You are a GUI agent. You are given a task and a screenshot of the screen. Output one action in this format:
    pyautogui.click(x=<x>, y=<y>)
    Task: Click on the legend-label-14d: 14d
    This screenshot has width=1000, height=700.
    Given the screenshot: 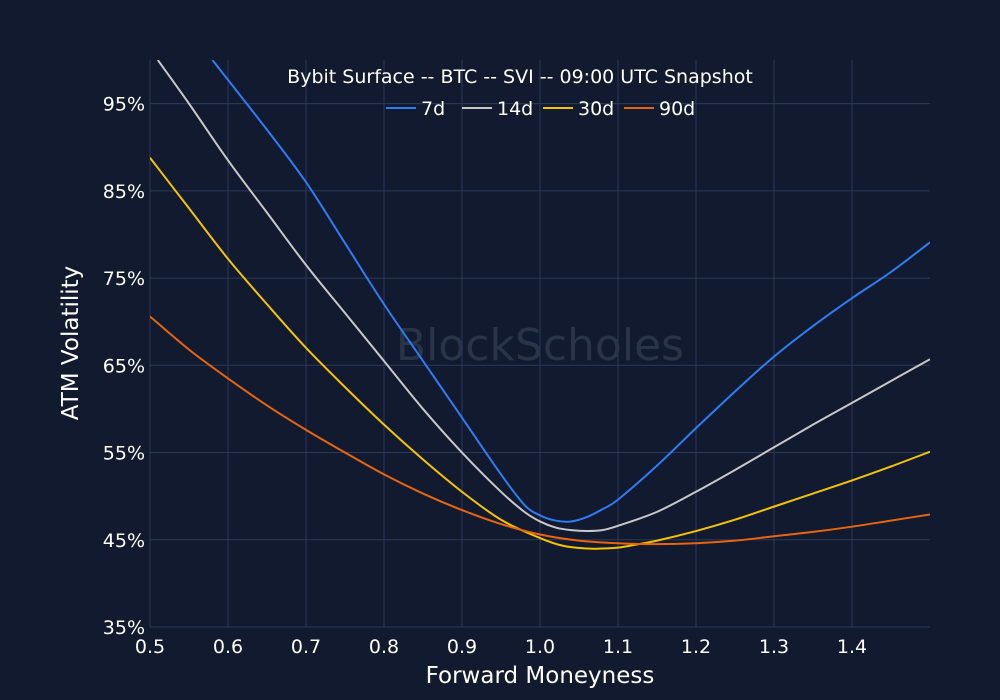 What is the action you would take?
    pyautogui.click(x=515, y=109)
    